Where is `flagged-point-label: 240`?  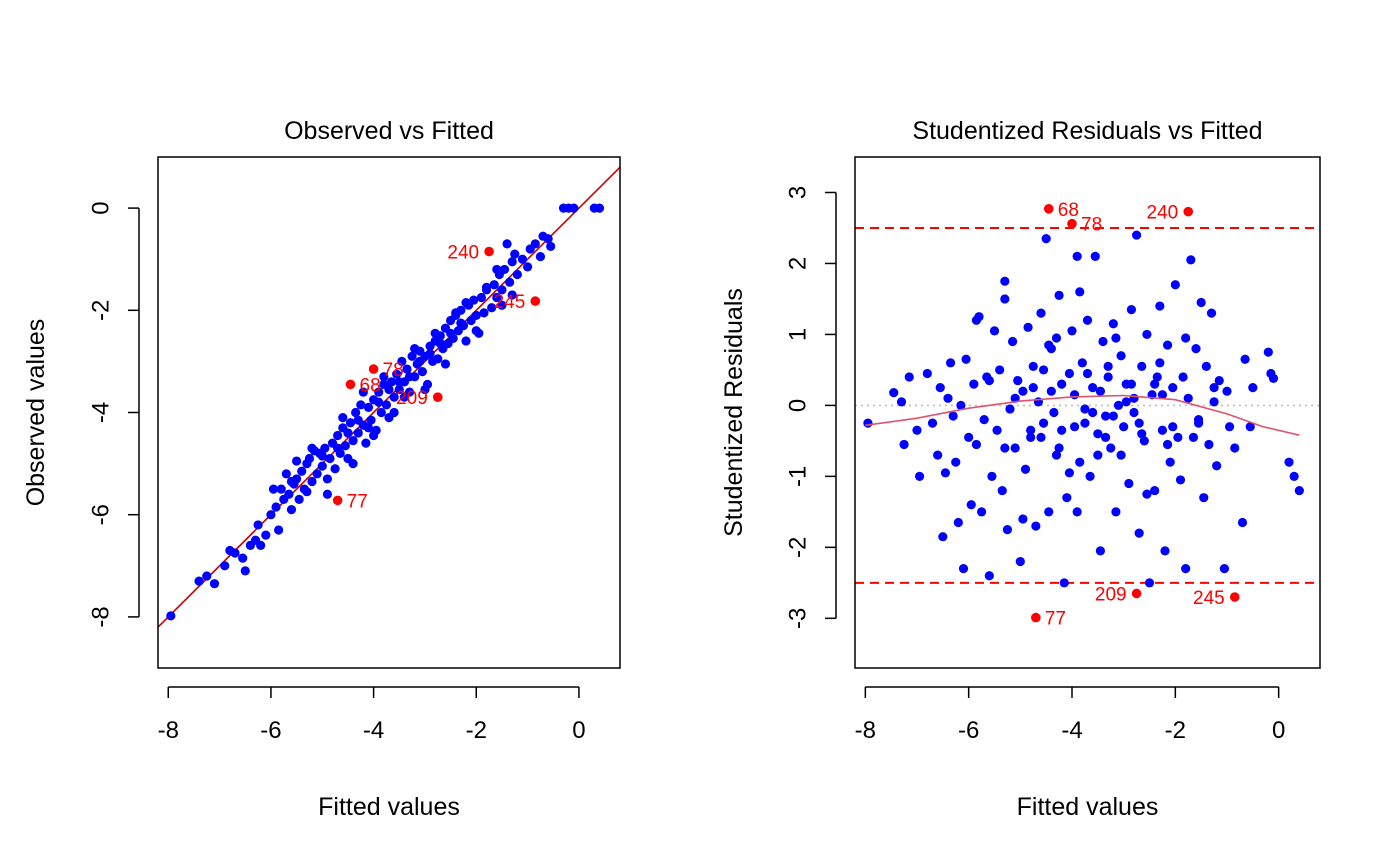 flagged-point-label: 240 is located at coordinates (463, 253).